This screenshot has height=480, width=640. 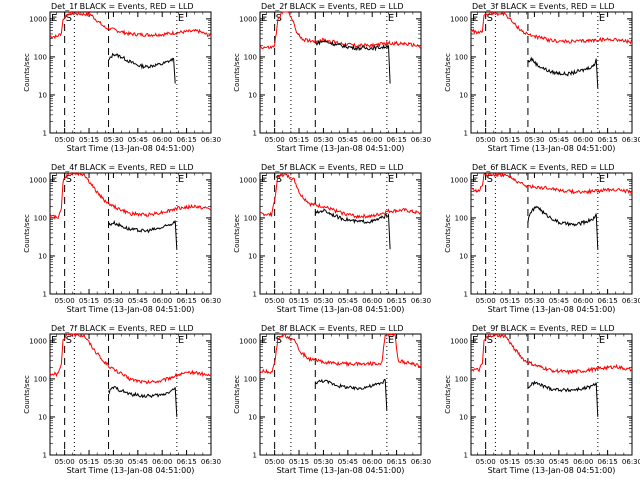 What do you see at coordinates (332, 167) in the screenshot?
I see `panel-title: Det_5f BLACK = Events, RED = LLD` at bounding box center [332, 167].